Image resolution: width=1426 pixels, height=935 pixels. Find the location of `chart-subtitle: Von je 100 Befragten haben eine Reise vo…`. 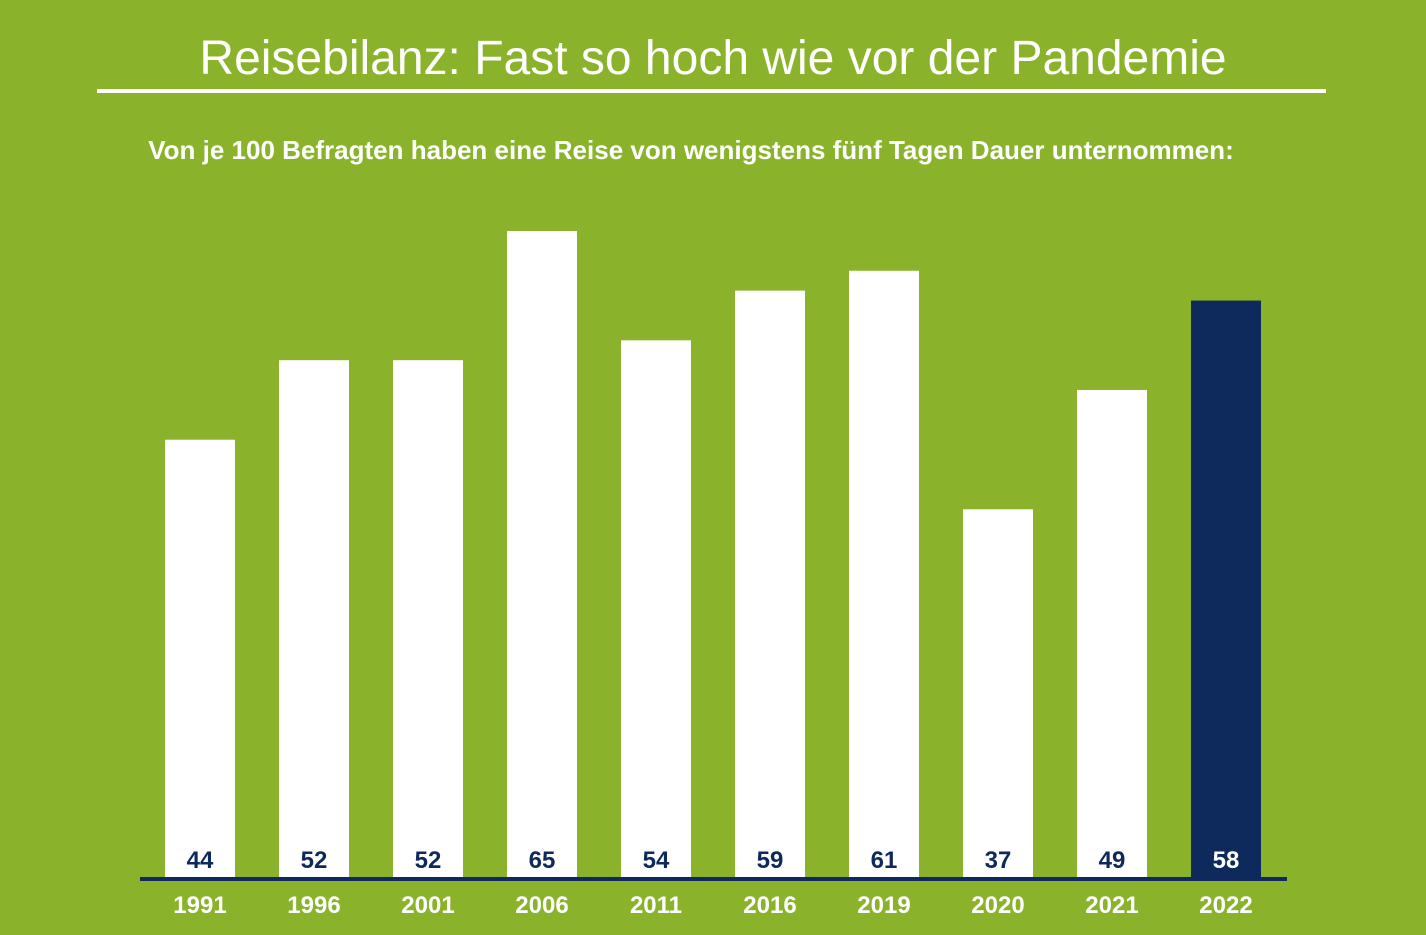

chart-subtitle: Von je 100 Befragten haben eine Reise vo… is located at coordinates (690, 150).